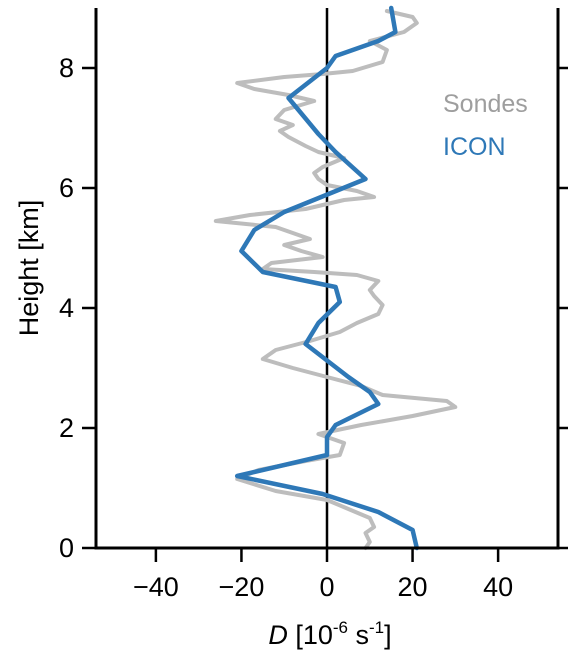 This screenshot has height=656, width=568. What do you see at coordinates (29, 268) in the screenshot?
I see `y-axis-title: Height [km]` at bounding box center [29, 268].